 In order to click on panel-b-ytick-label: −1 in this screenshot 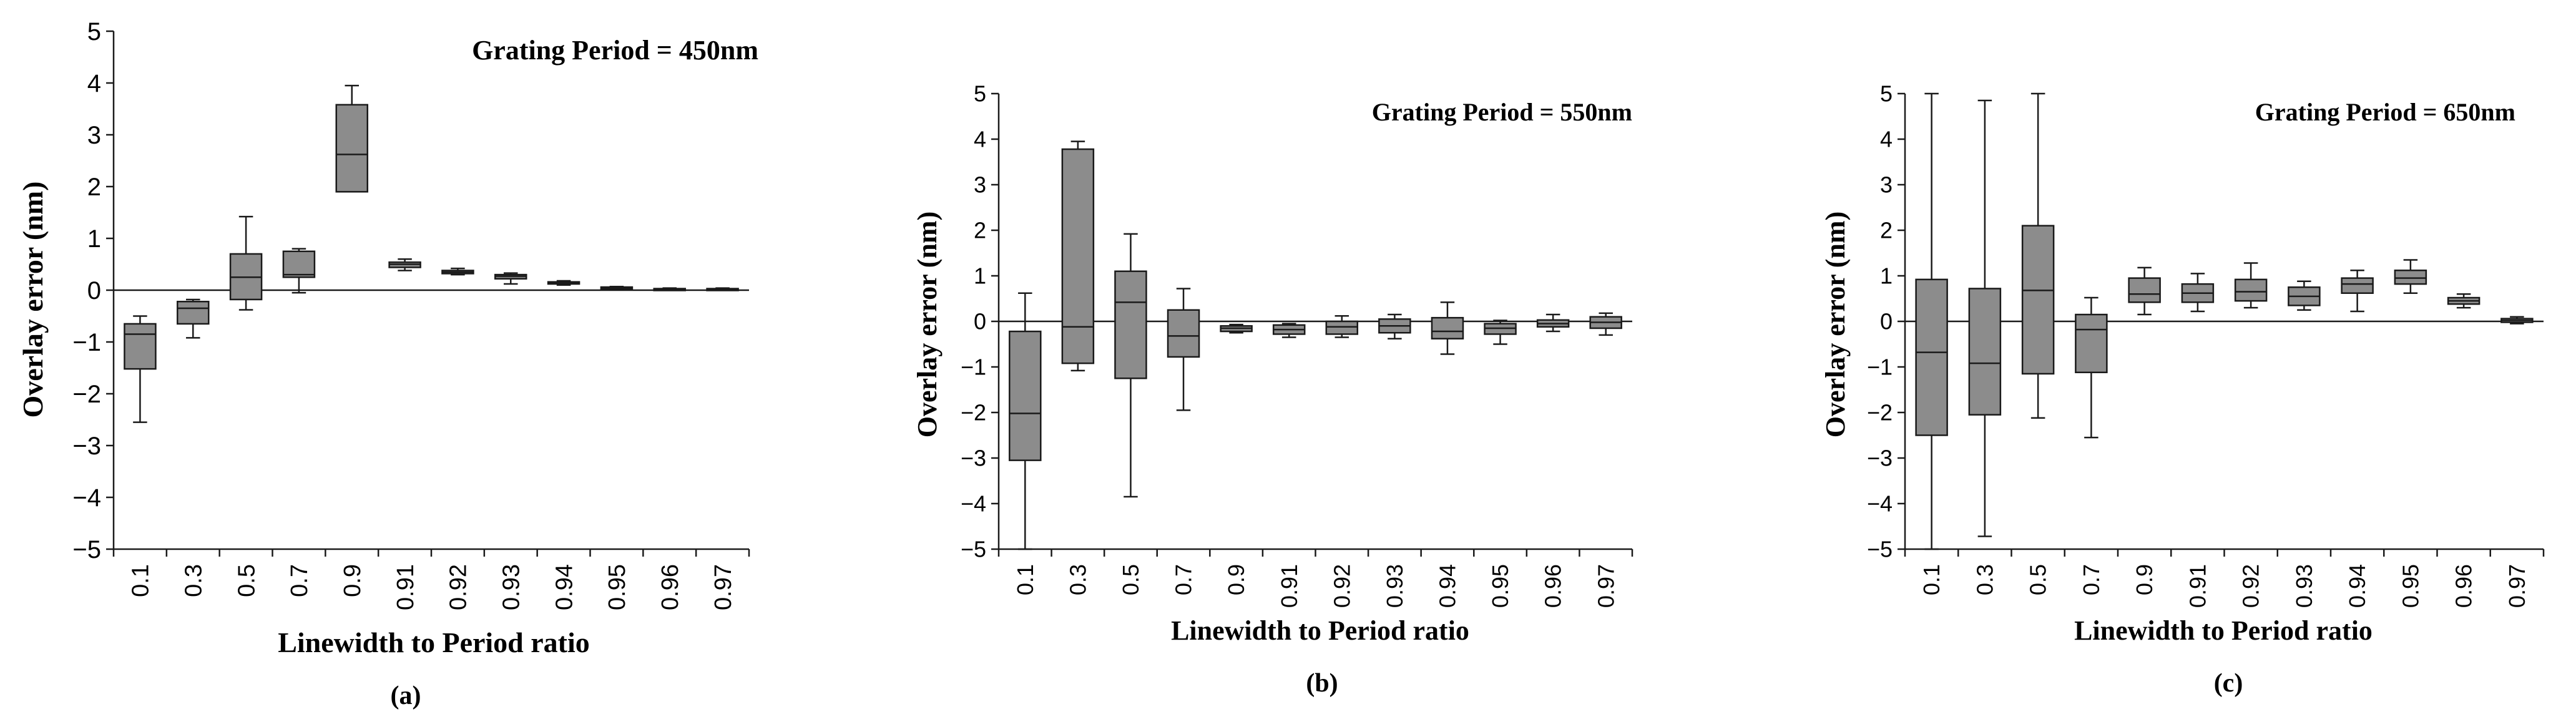, I will do `click(973, 367)`.